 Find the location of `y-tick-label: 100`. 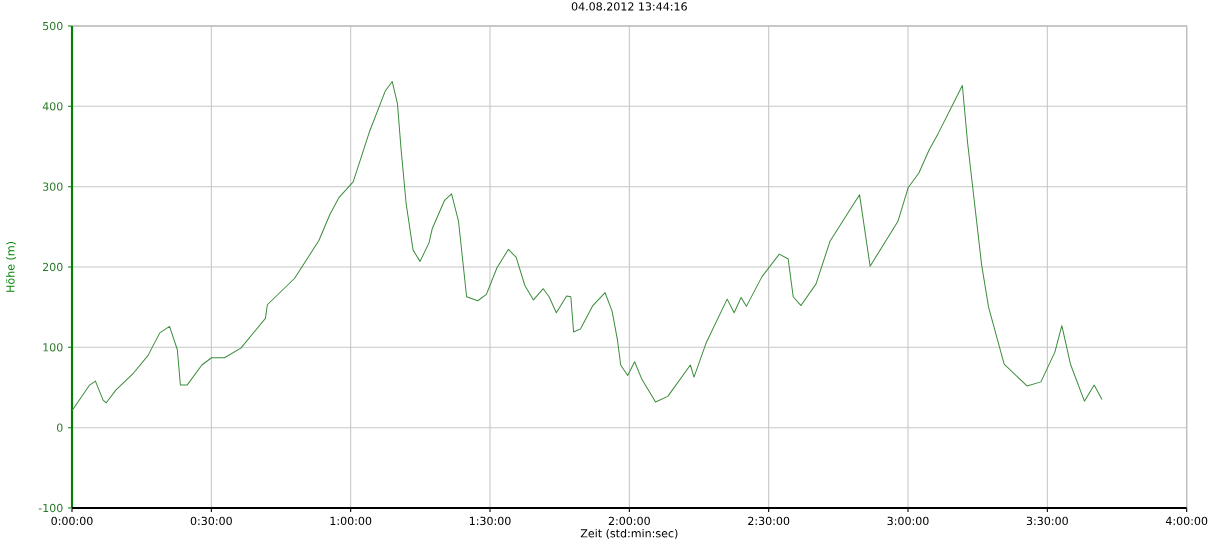

y-tick-label: 100 is located at coordinates (53, 347).